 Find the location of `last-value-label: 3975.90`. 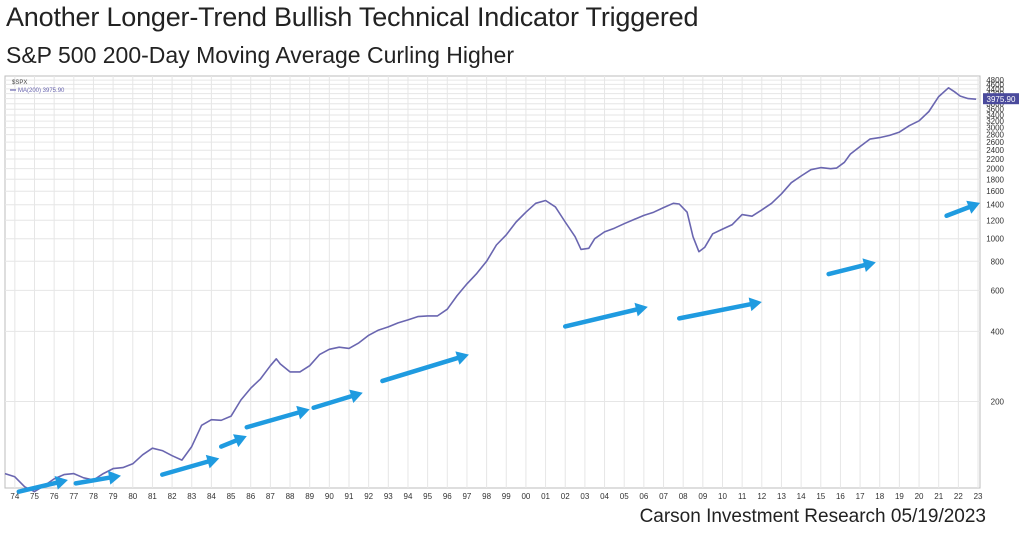

last-value-label: 3975.90 is located at coordinates (1001, 99).